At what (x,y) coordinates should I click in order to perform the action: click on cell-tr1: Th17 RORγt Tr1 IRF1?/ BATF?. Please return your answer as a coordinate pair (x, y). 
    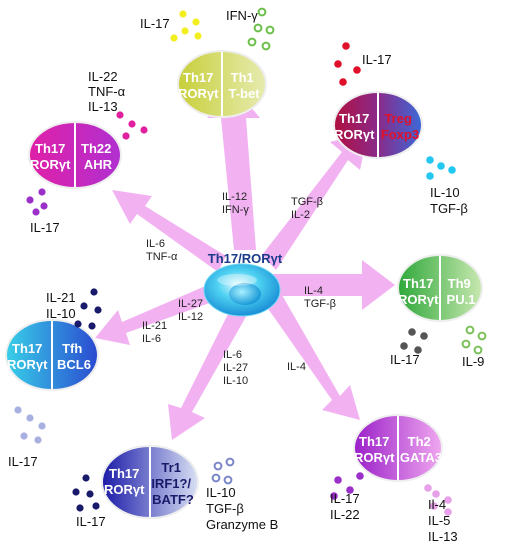
    Looking at the image, I should click on (150, 482).